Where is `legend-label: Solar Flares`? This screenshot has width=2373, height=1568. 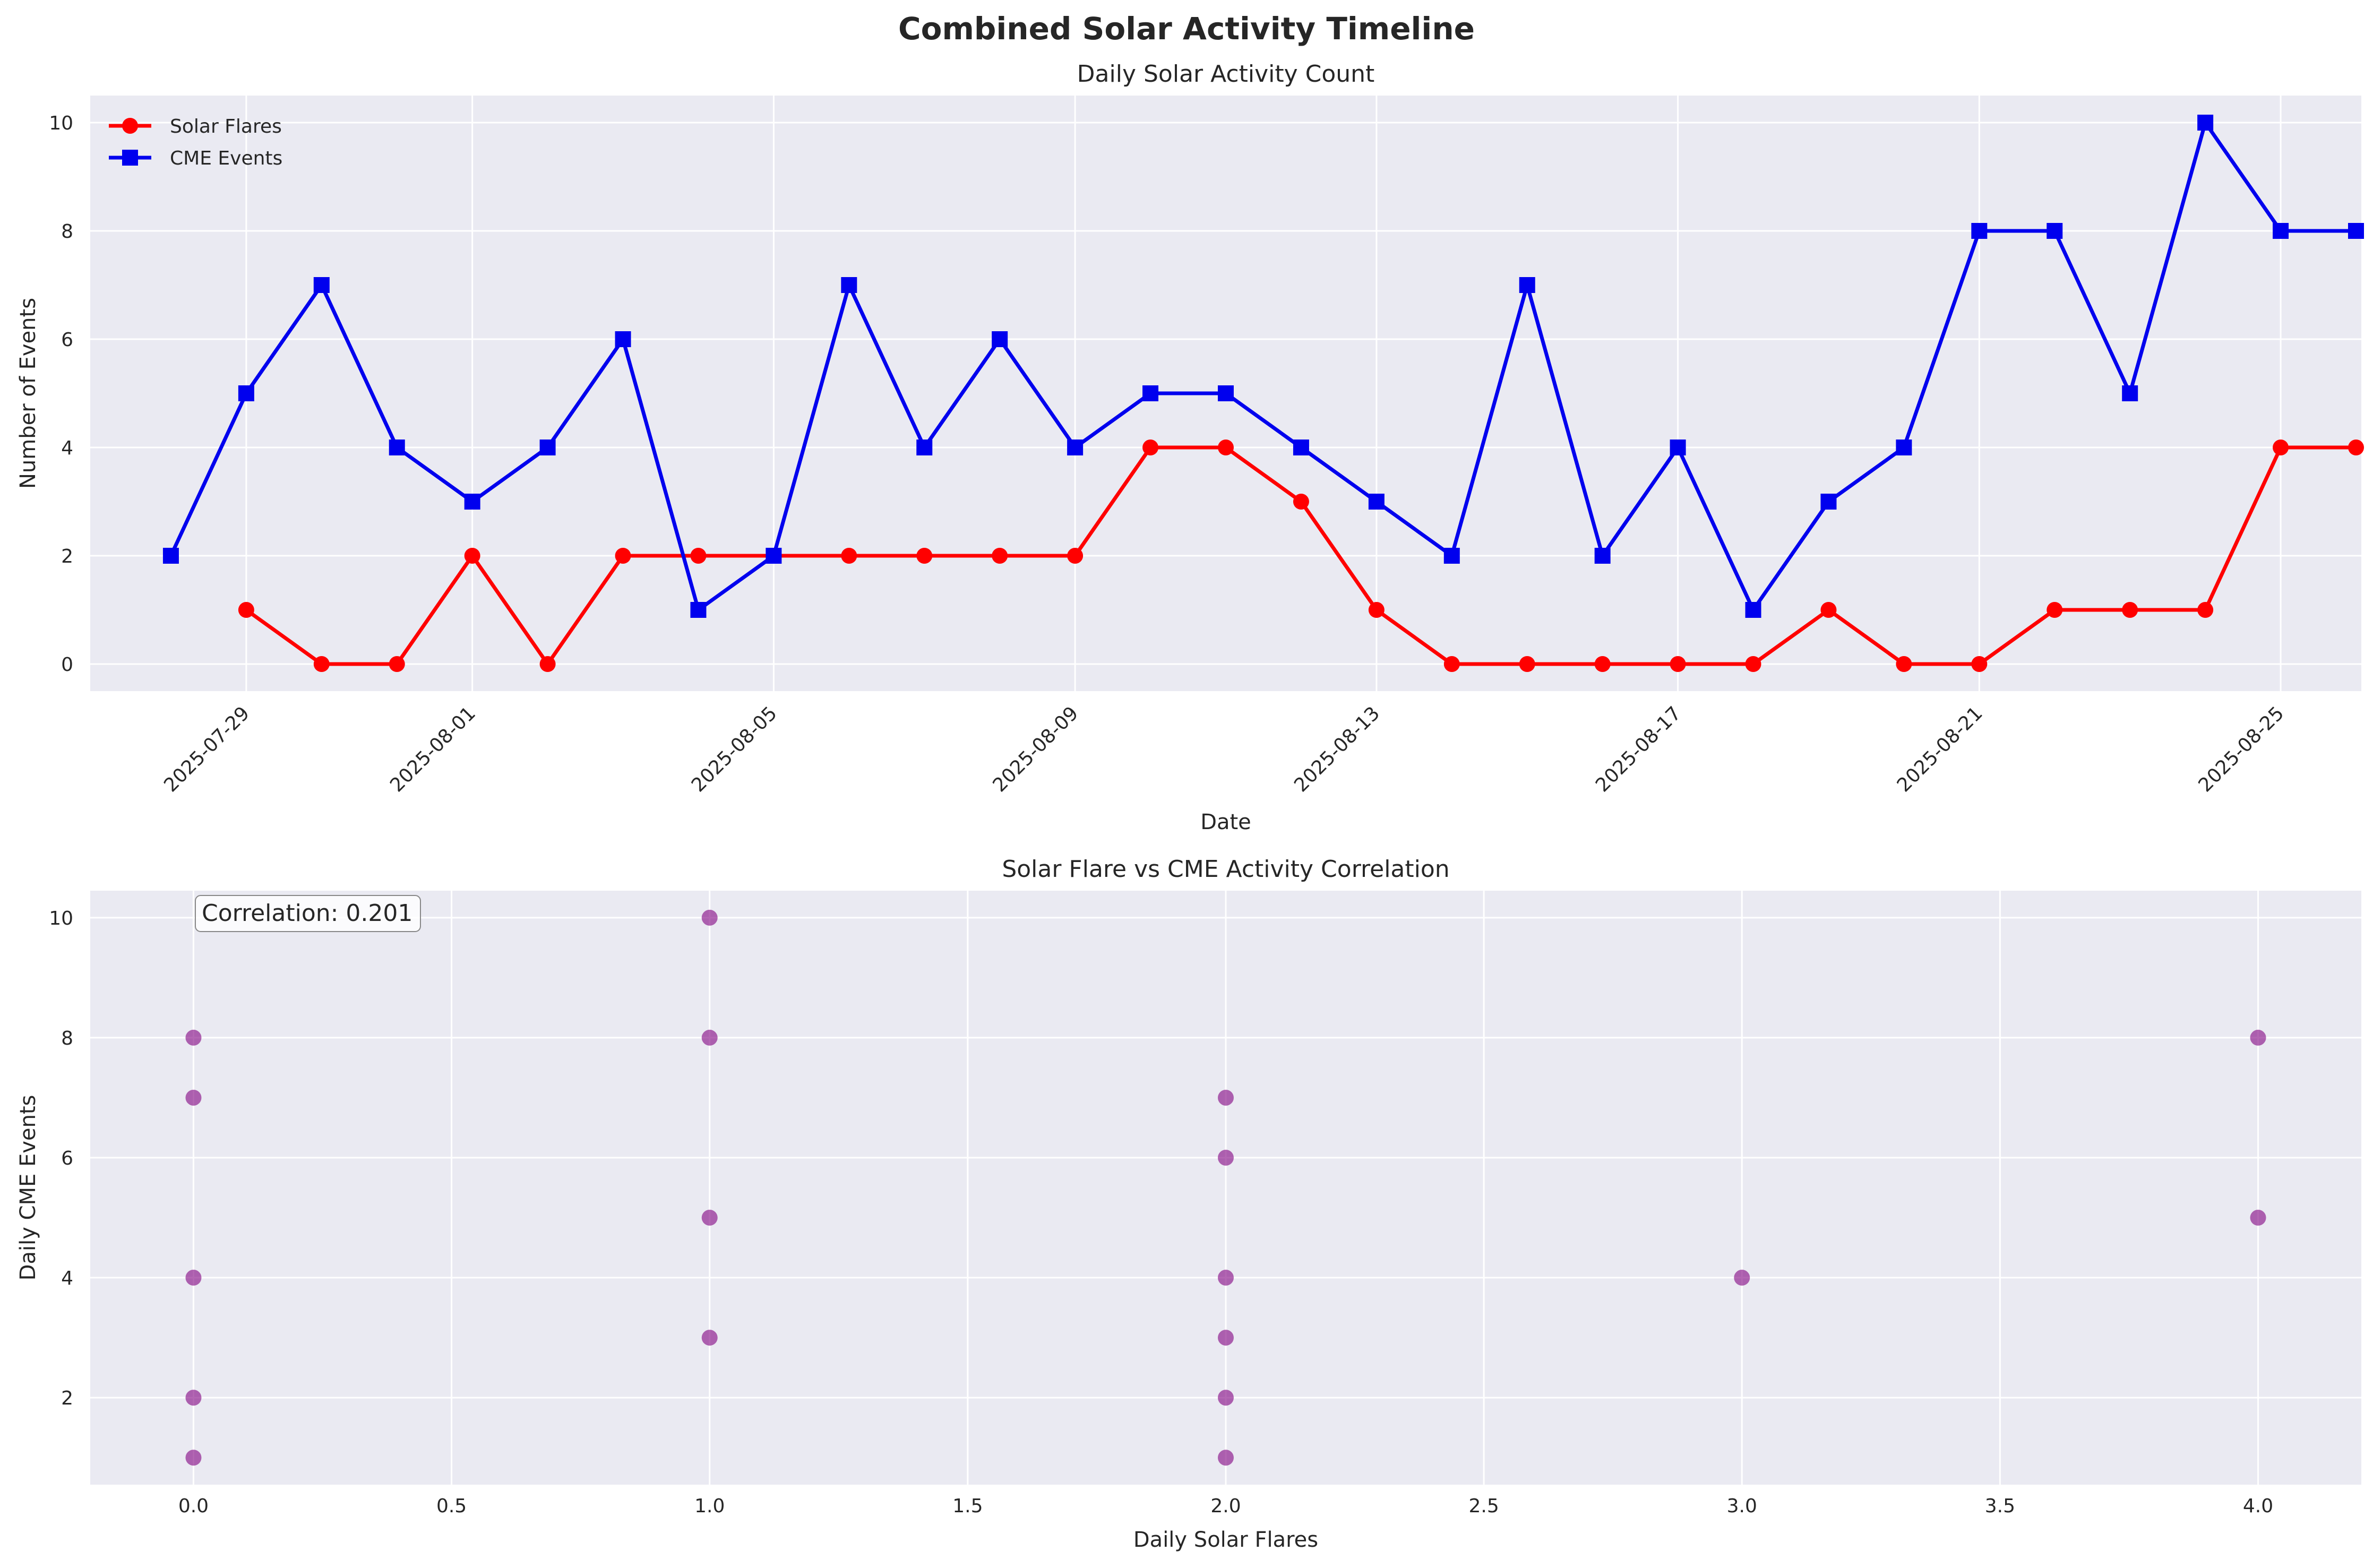 legend-label: Solar Flares is located at coordinates (226, 126).